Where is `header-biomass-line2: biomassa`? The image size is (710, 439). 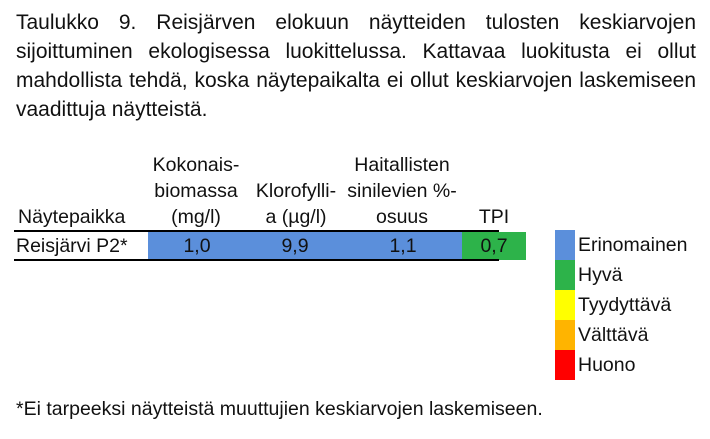 header-biomass-line2: biomassa is located at coordinates (196, 191).